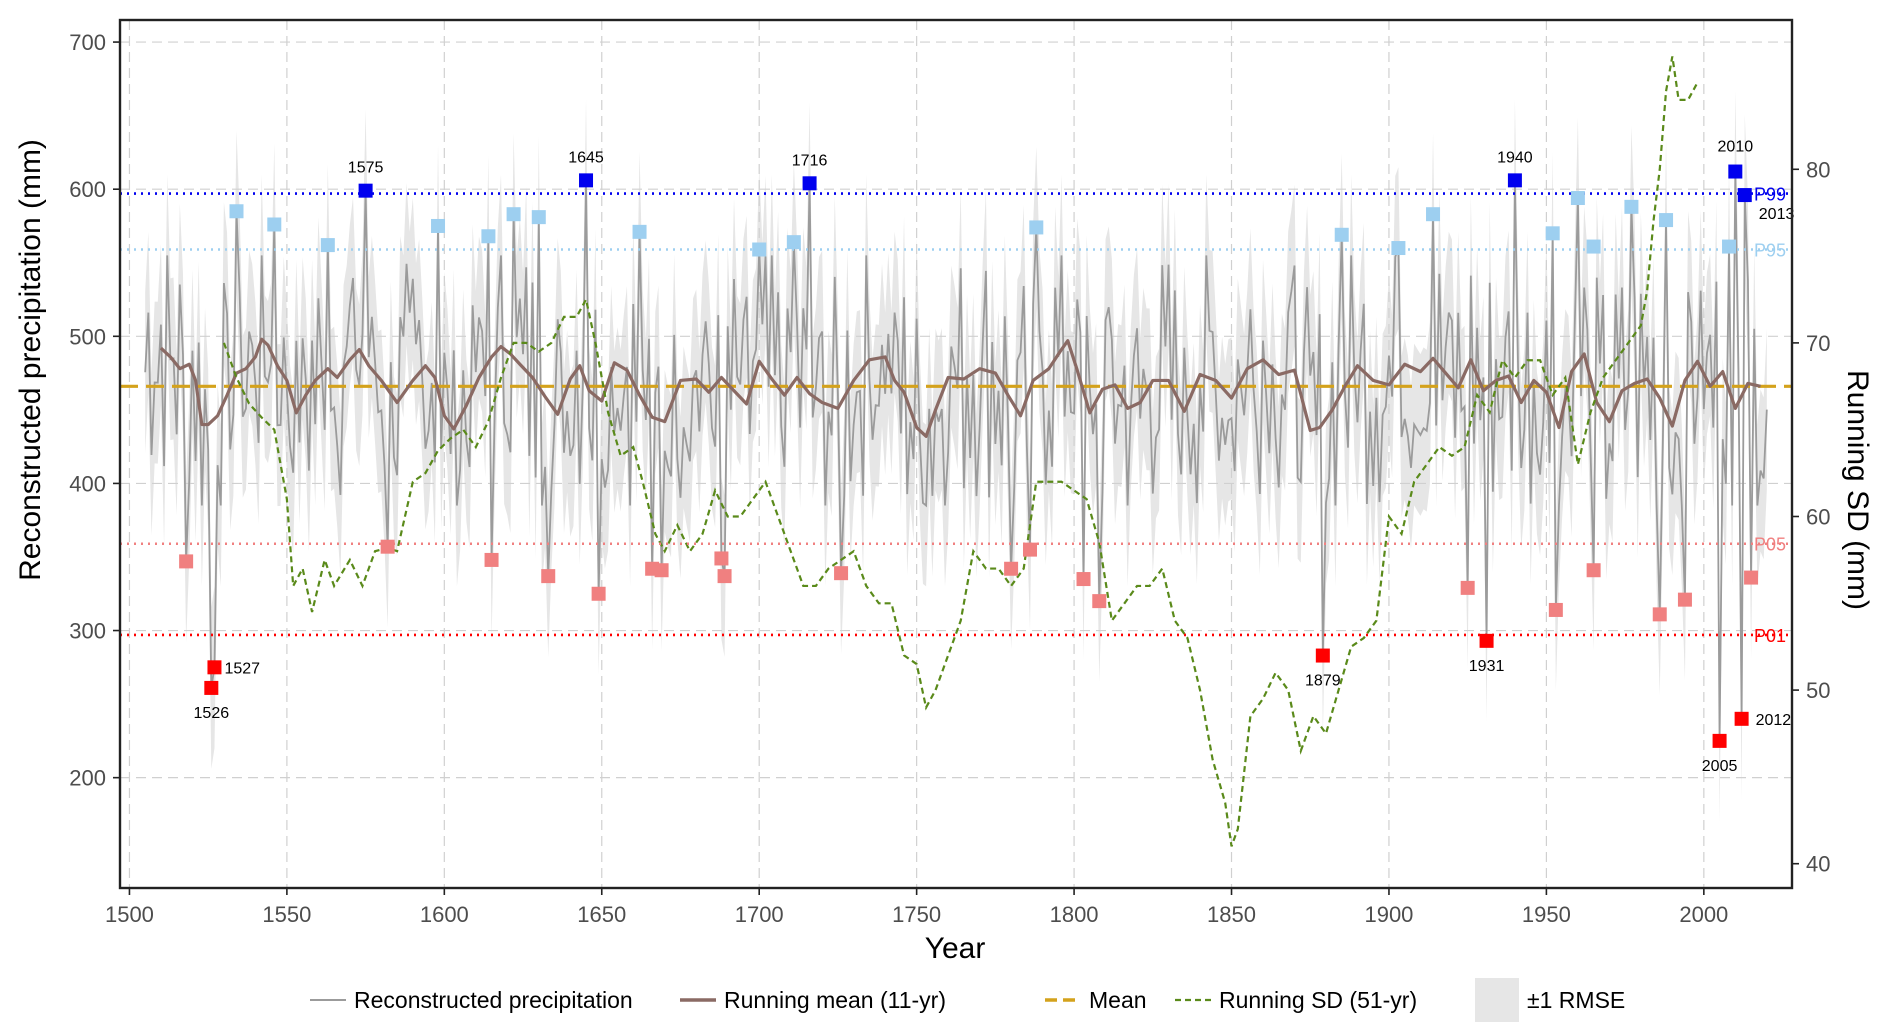 Image resolution: width=1892 pixels, height=1036 pixels. Describe the element at coordinates (916, 914) in the screenshot. I see `x-tick-label: 1750` at that location.